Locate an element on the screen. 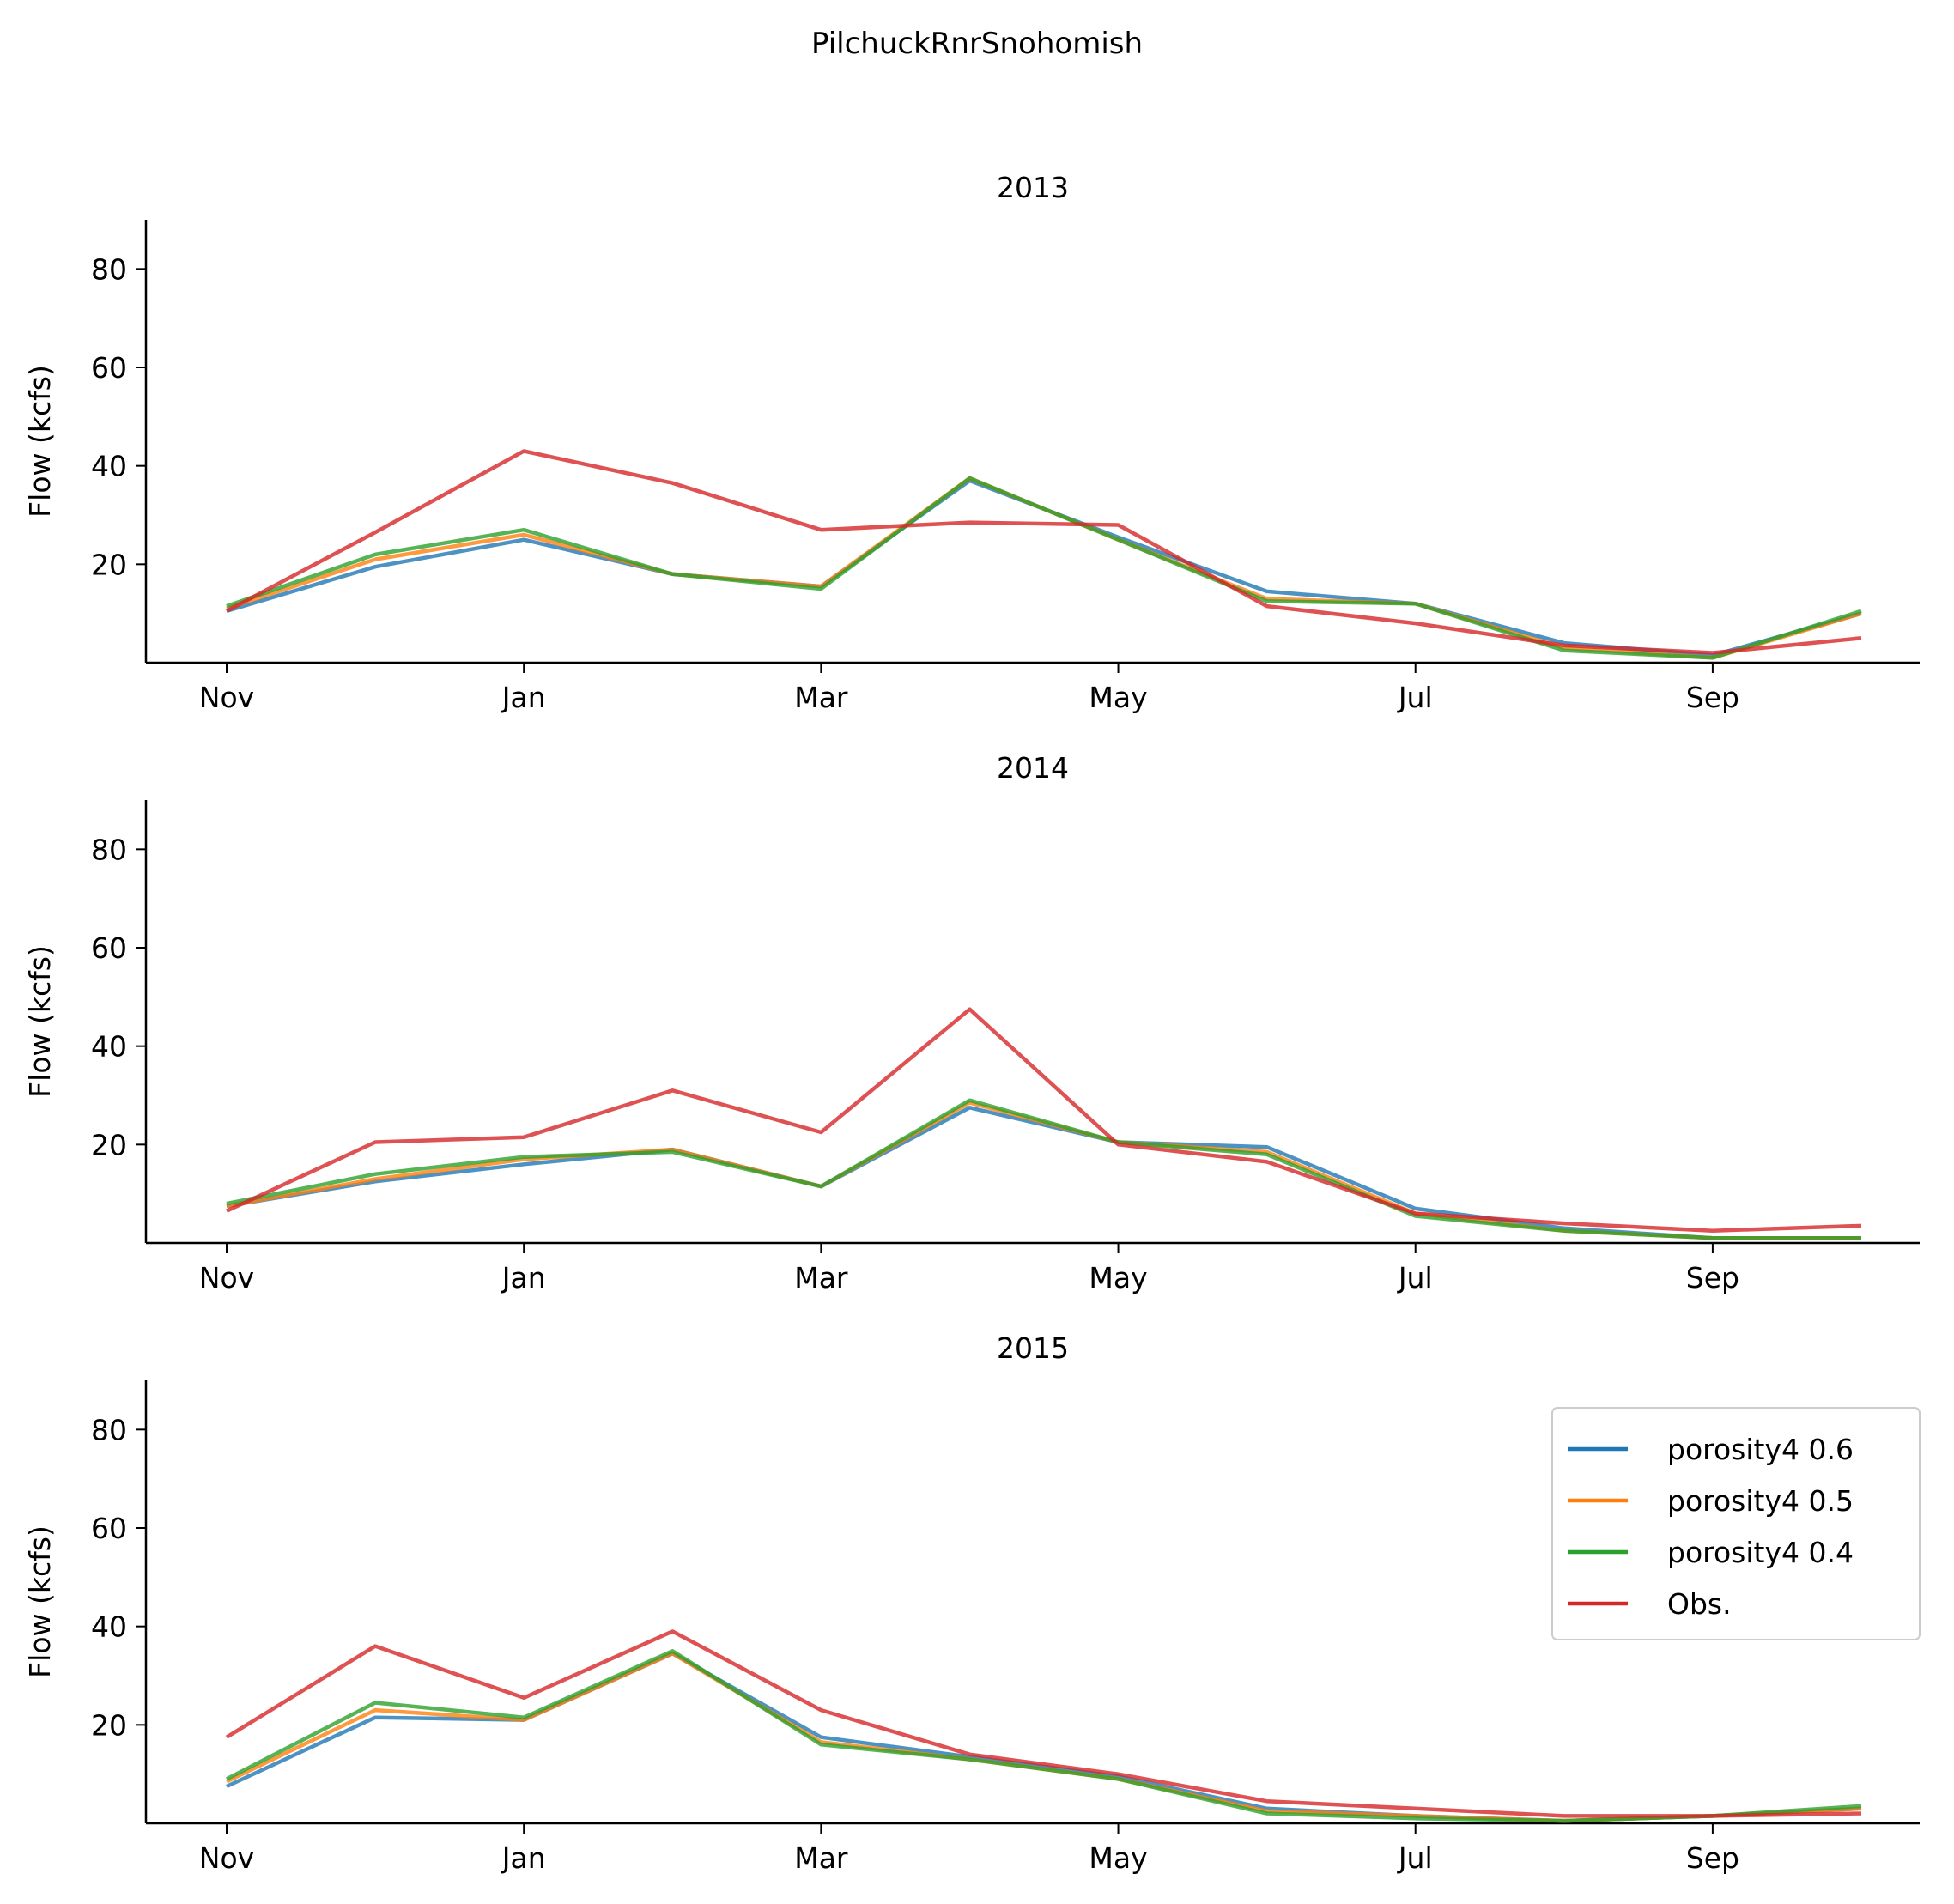 This screenshot has height=1904, width=1954. subplot-title: 2014 is located at coordinates (1033, 768).